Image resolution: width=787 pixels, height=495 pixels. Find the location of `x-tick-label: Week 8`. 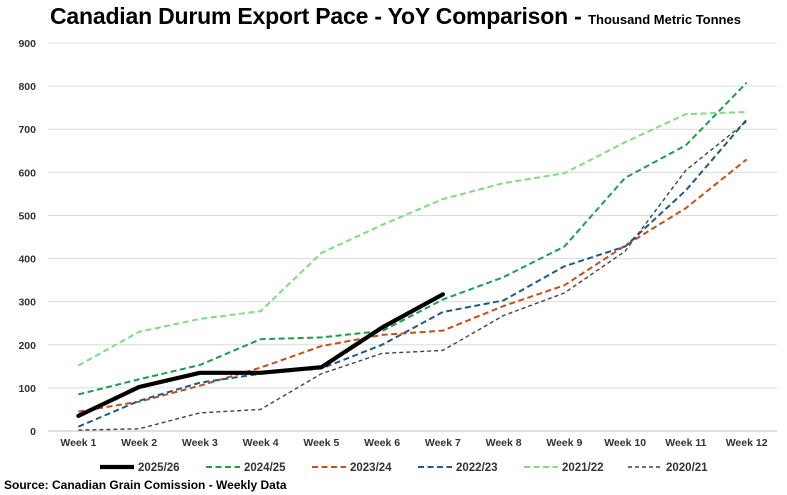

x-tick-label: Week 8 is located at coordinates (504, 443).